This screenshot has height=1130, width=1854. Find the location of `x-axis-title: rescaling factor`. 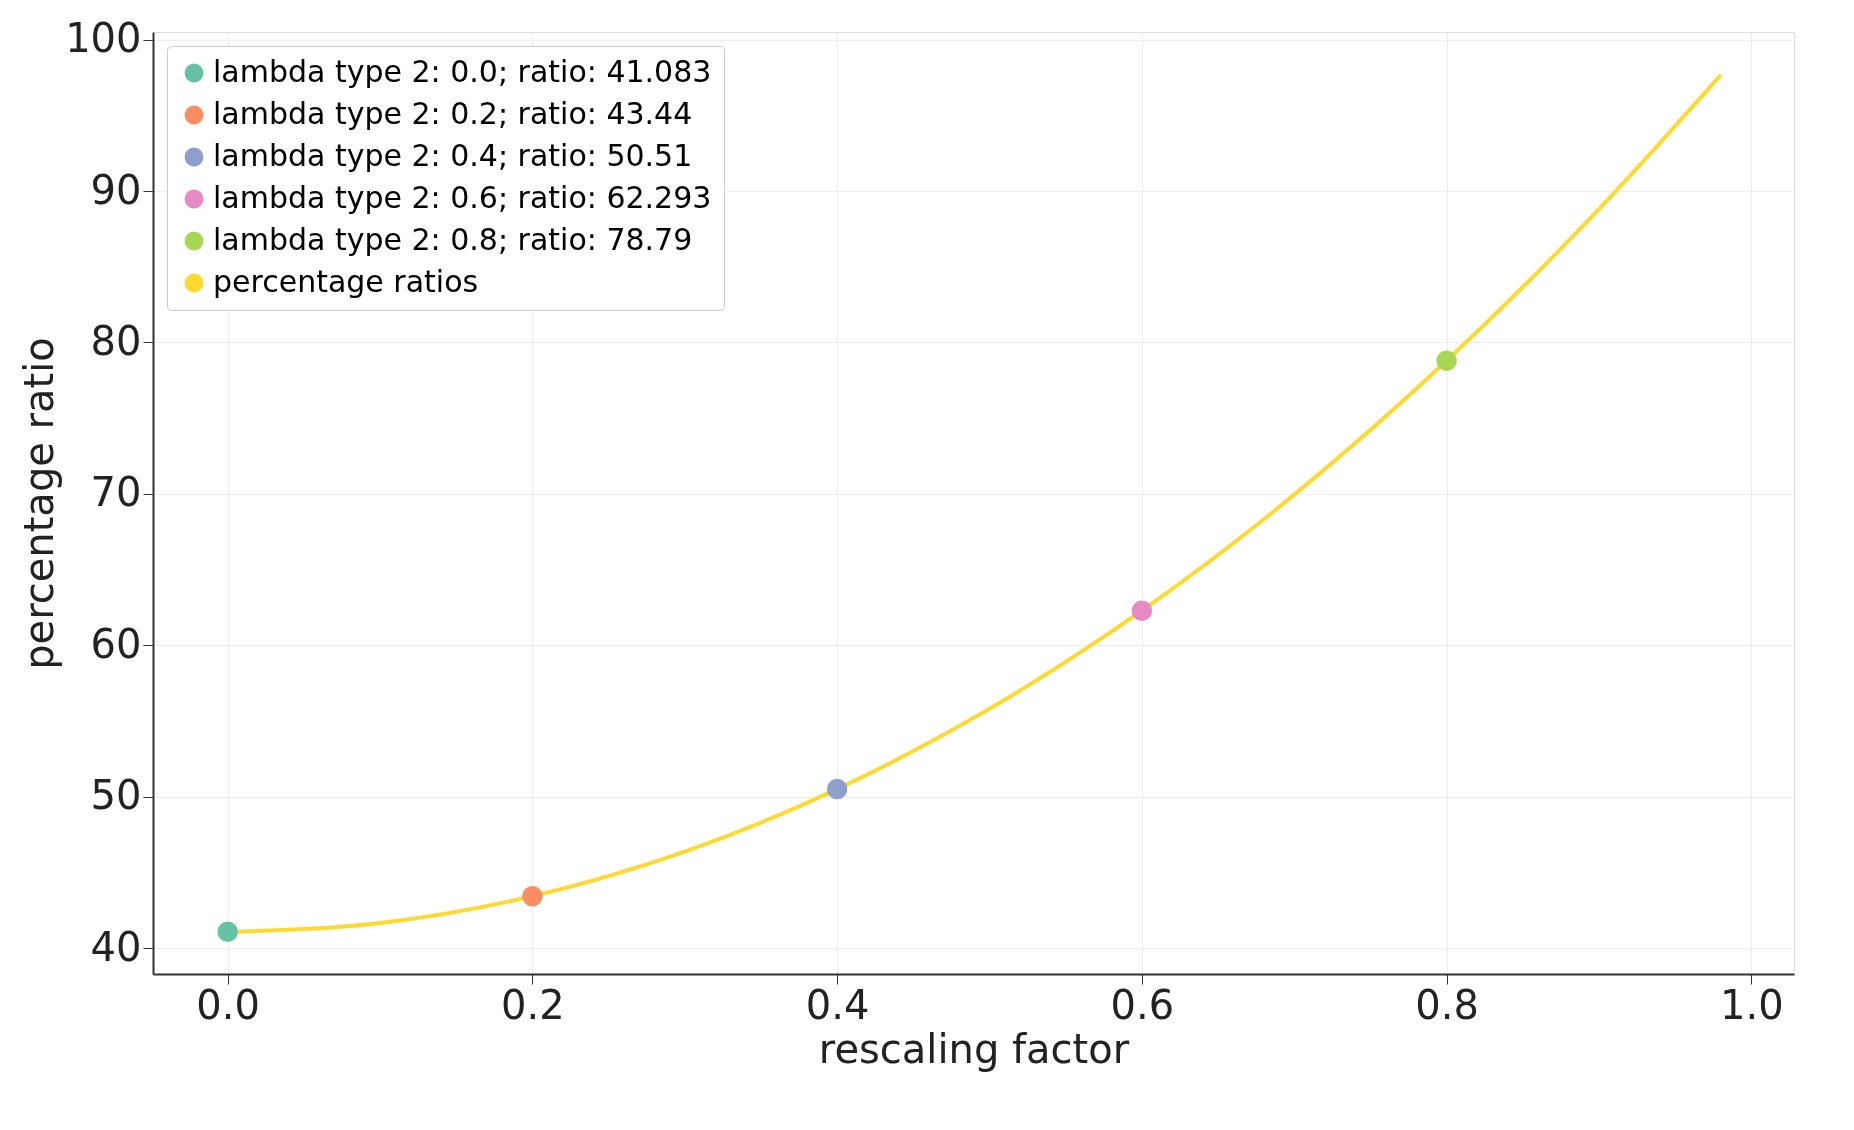

x-axis-title: rescaling factor is located at coordinates (974, 1048).